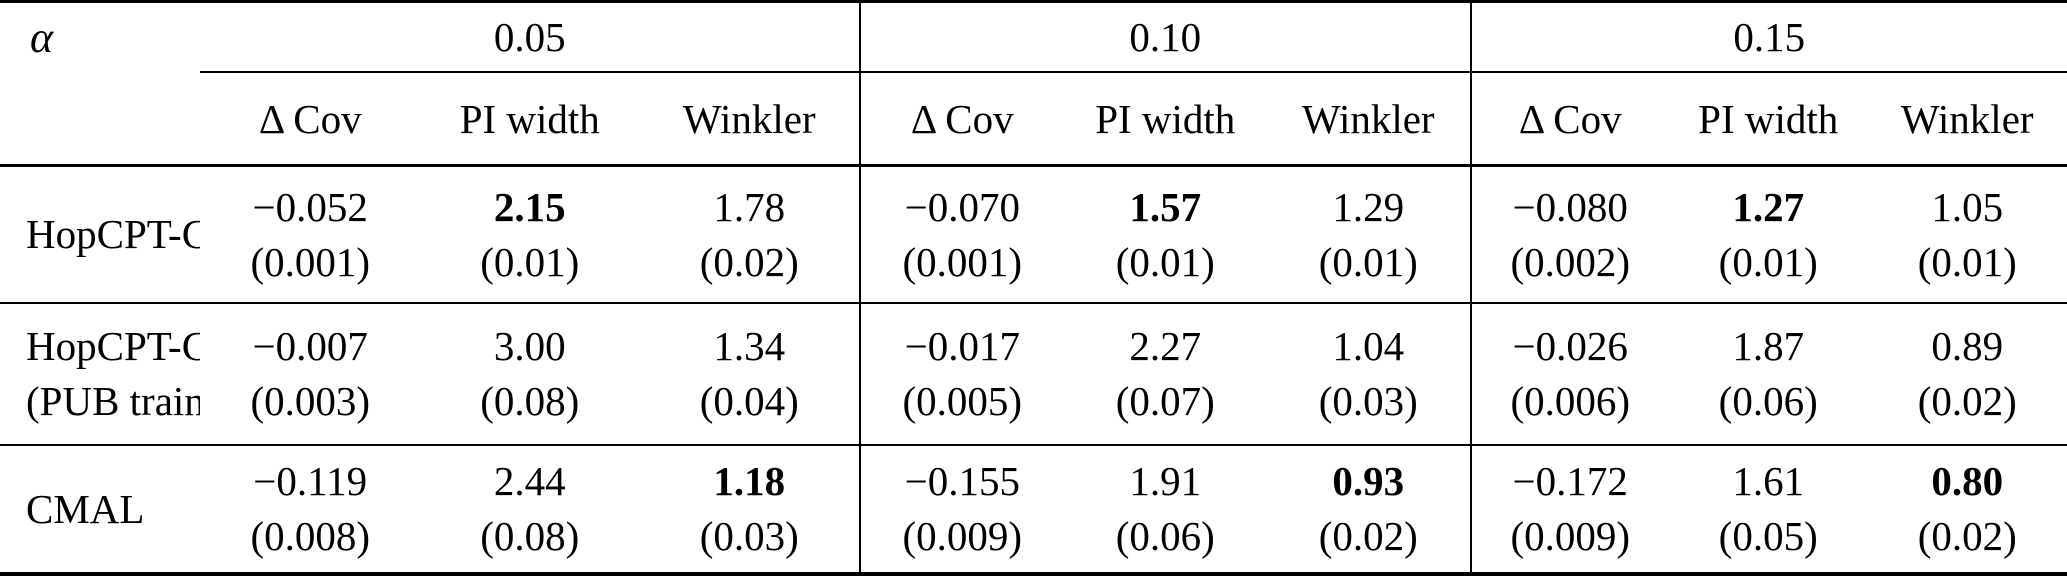 The image size is (2067, 576). I want to click on metric-cell: 2.15 (0.01), so click(529, 235).